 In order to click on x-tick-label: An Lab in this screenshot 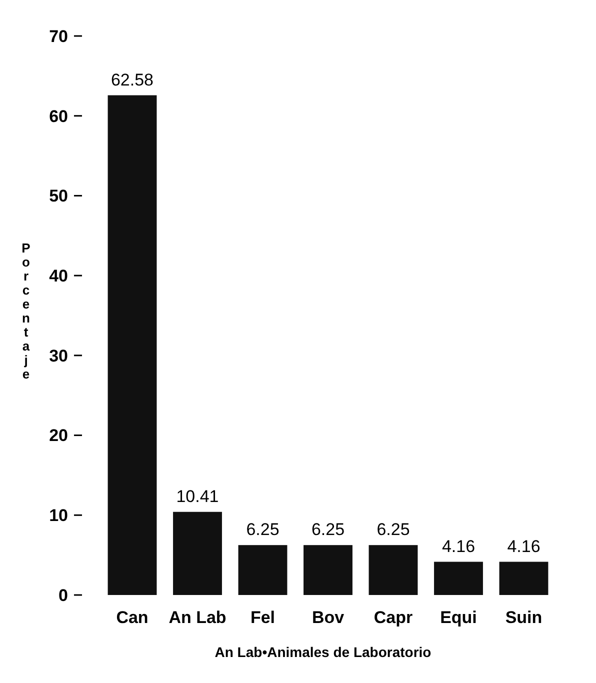, I will do `click(197, 617)`.